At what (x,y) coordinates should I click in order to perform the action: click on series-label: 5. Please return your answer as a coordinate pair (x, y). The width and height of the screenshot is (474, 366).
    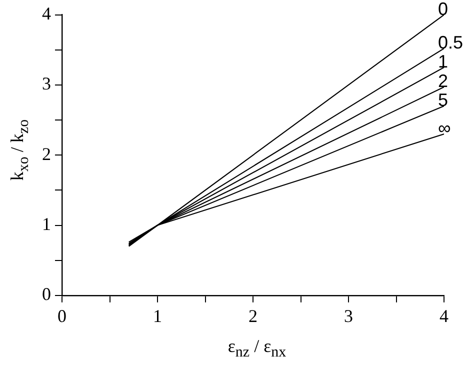
    Looking at the image, I should click on (443, 100).